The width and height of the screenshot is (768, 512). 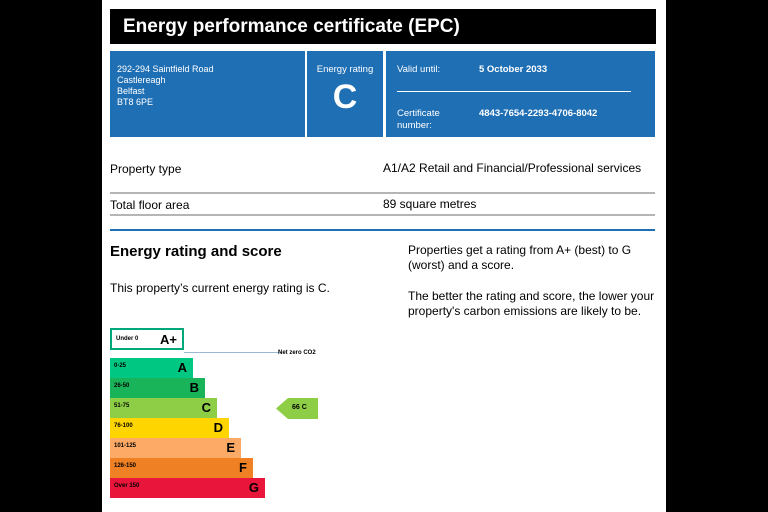 What do you see at coordinates (120, 366) in the screenshot?
I see `band-range-label: 0-25` at bounding box center [120, 366].